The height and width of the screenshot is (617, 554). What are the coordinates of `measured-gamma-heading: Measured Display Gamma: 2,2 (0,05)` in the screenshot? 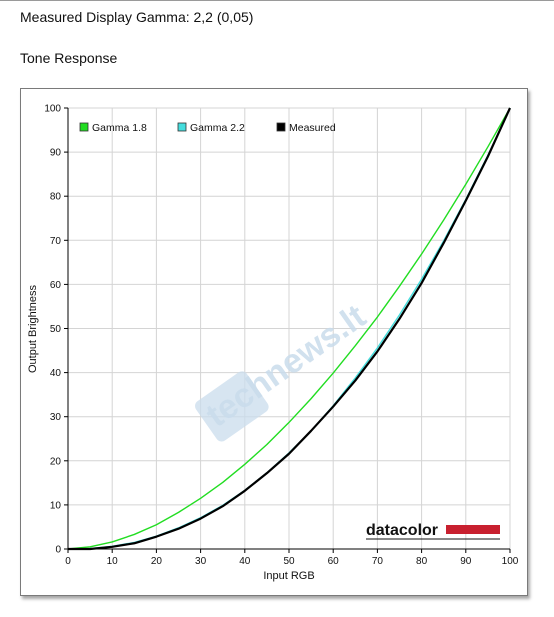 It's located at (137, 17).